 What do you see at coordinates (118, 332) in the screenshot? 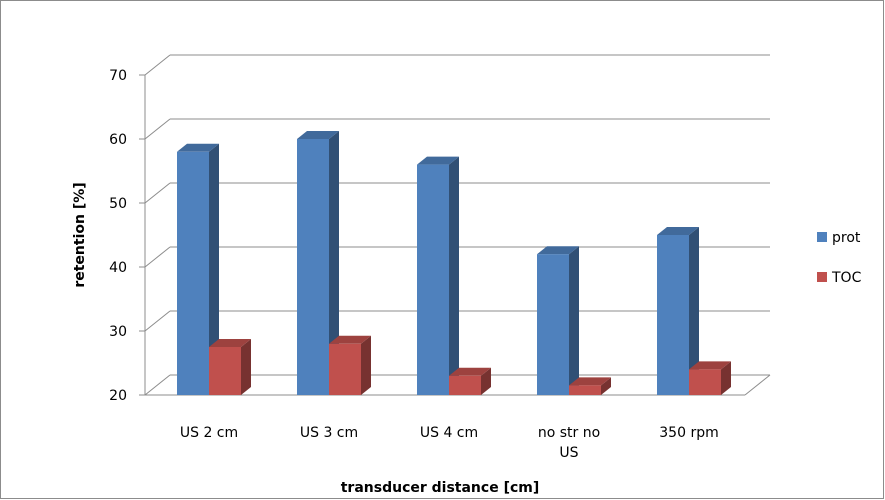
I see `y-tick-label: 30` at bounding box center [118, 332].